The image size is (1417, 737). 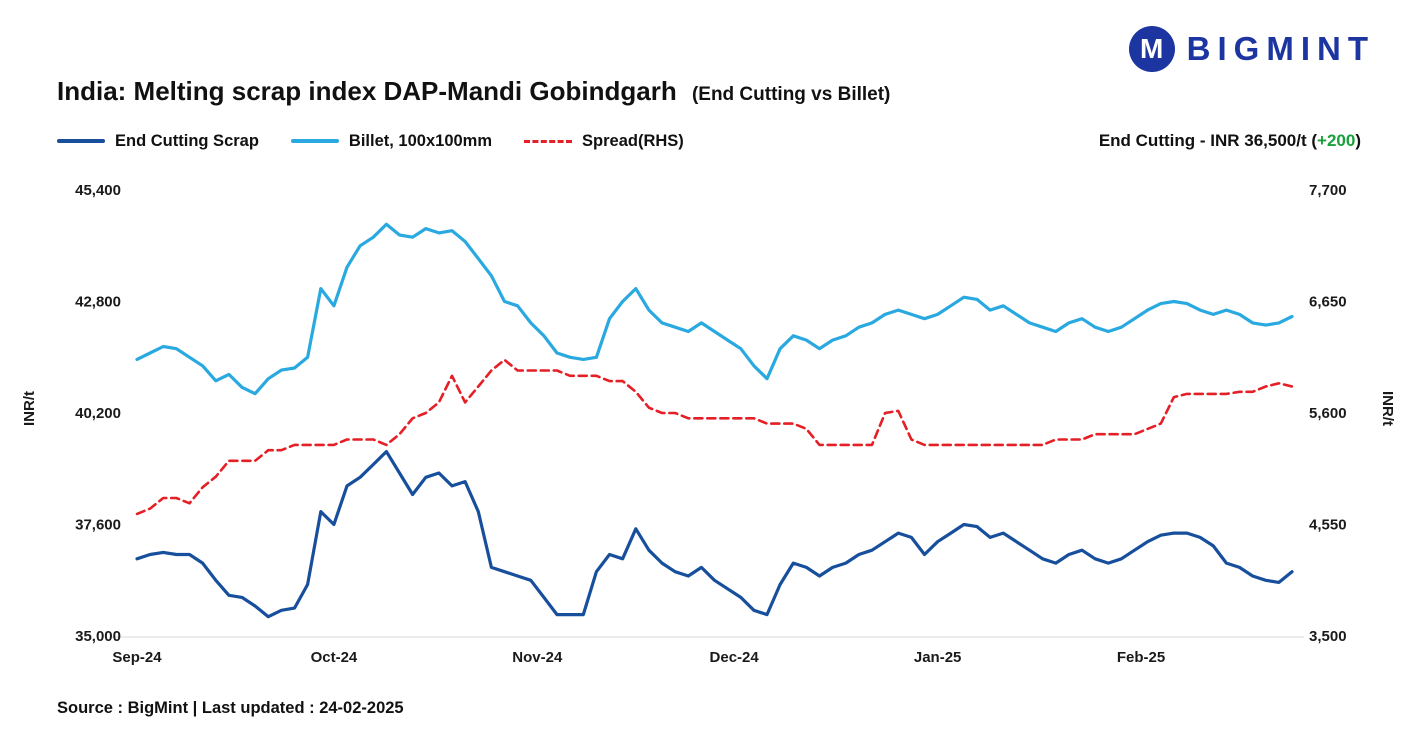 I want to click on bigmint-logo-icon: M, so click(x=1151, y=49).